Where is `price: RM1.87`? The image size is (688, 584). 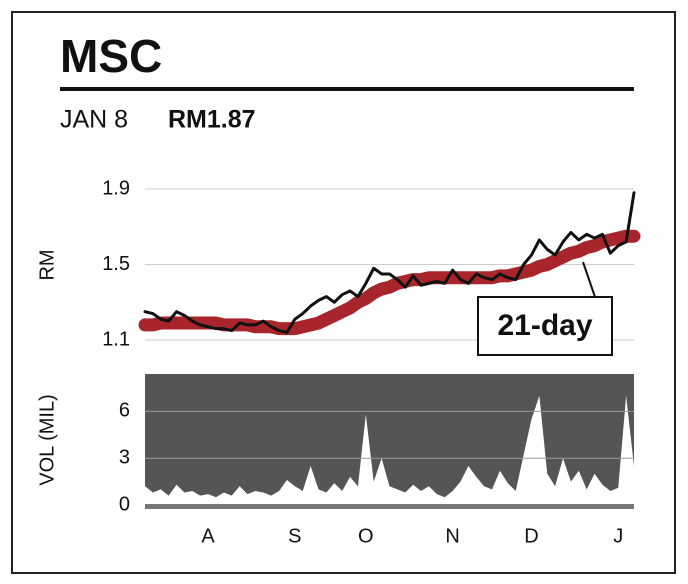
price: RM1.87 is located at coordinates (212, 120).